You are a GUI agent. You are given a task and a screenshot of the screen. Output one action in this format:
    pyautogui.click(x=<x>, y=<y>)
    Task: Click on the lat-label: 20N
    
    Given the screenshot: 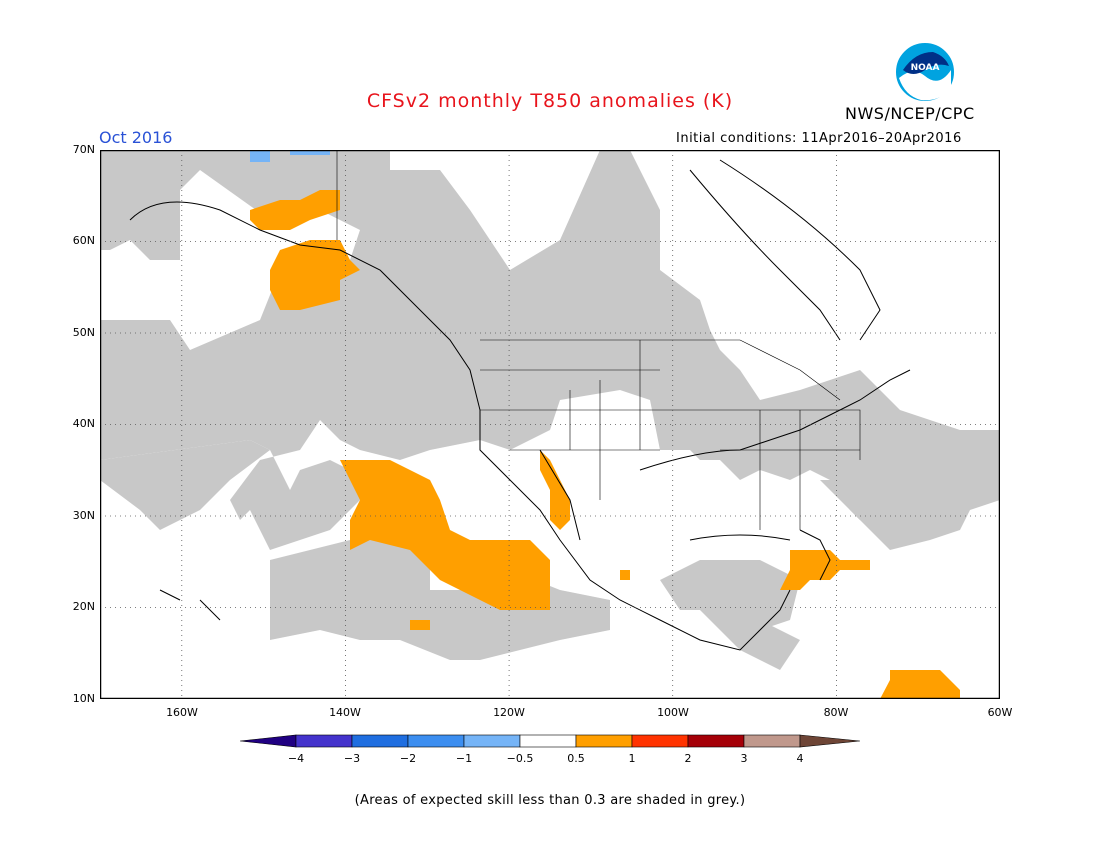 What is the action you would take?
    pyautogui.click(x=83, y=606)
    